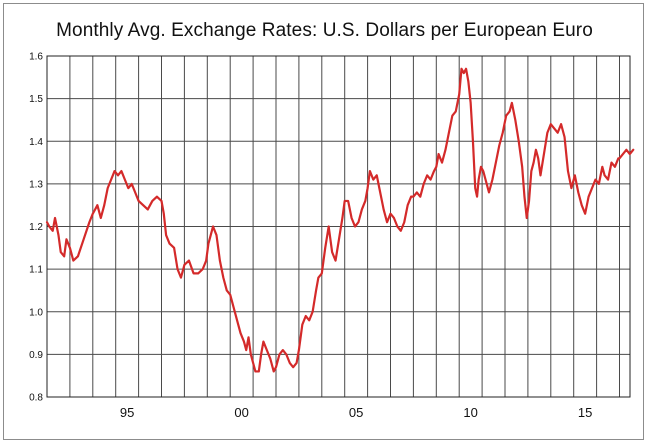 The image size is (649, 445). What do you see at coordinates (36, 57) in the screenshot?
I see `y-tick-label: 1.6` at bounding box center [36, 57].